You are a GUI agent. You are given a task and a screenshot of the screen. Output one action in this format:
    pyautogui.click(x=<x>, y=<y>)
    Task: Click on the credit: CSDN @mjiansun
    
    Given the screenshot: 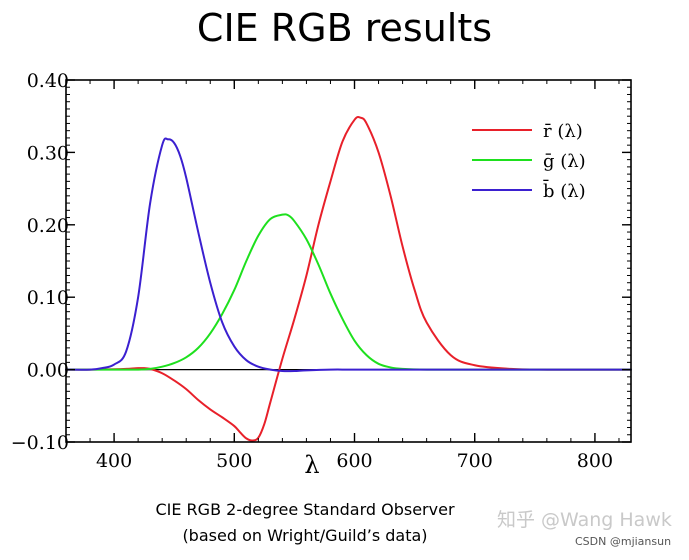 What is the action you would take?
    pyautogui.click(x=623, y=541)
    